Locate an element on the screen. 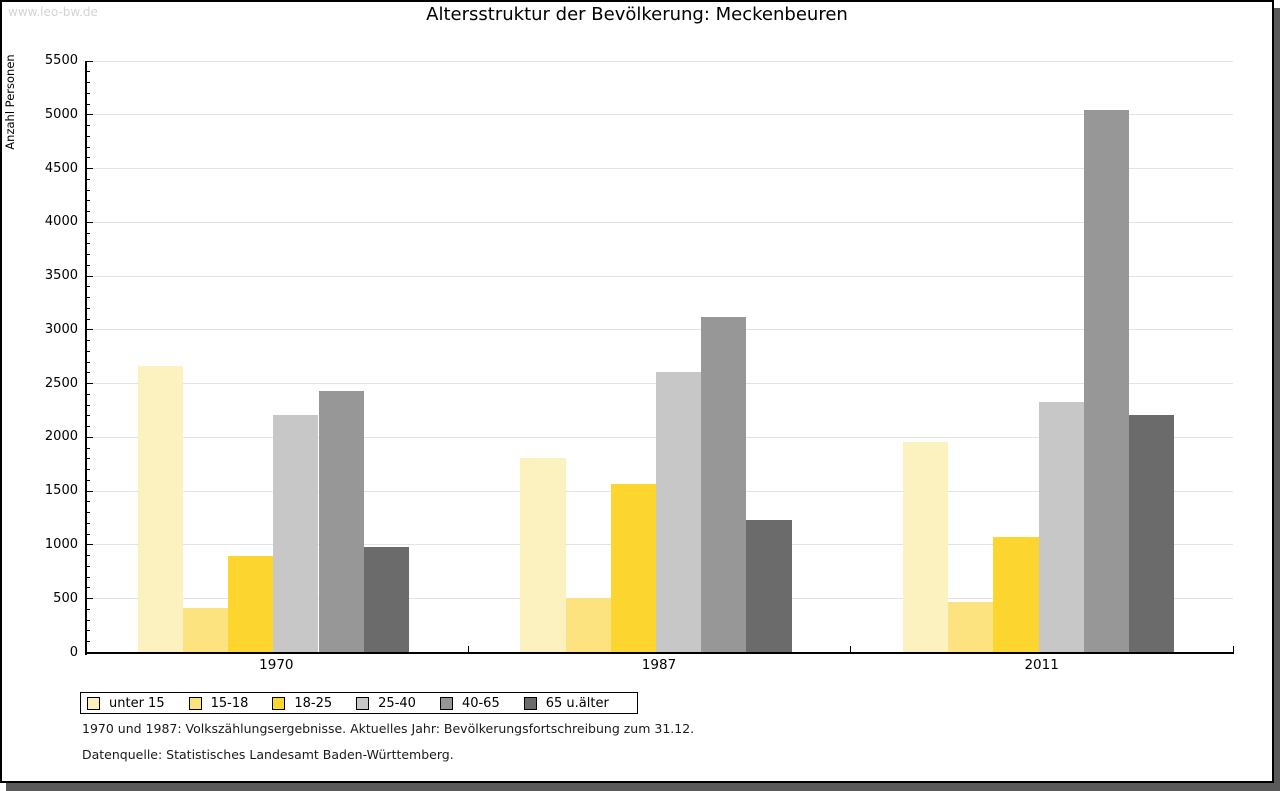 The height and width of the screenshot is (791, 1280). y-tick-label: 2500 is located at coordinates (61, 383).